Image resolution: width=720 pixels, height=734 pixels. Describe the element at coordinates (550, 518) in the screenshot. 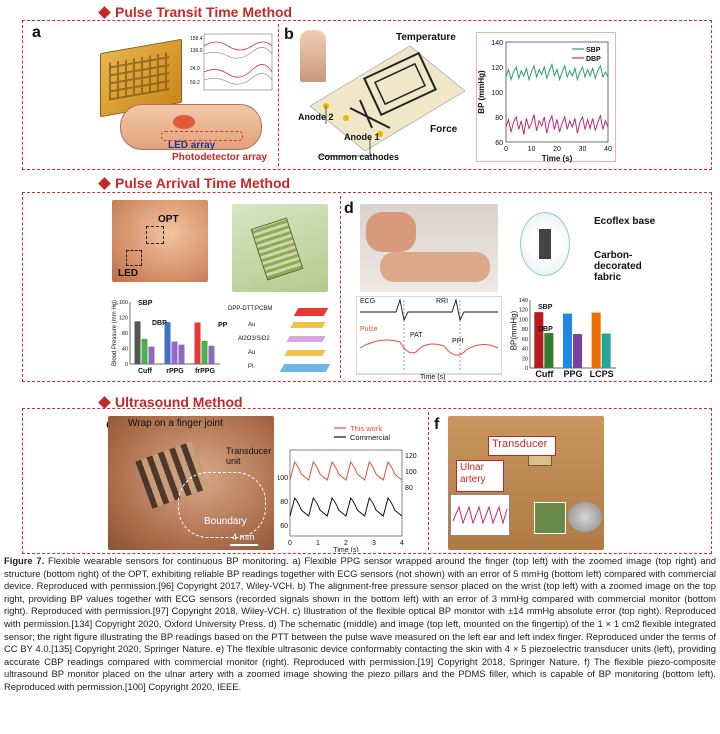

I see `f-inset-zoom` at that location.